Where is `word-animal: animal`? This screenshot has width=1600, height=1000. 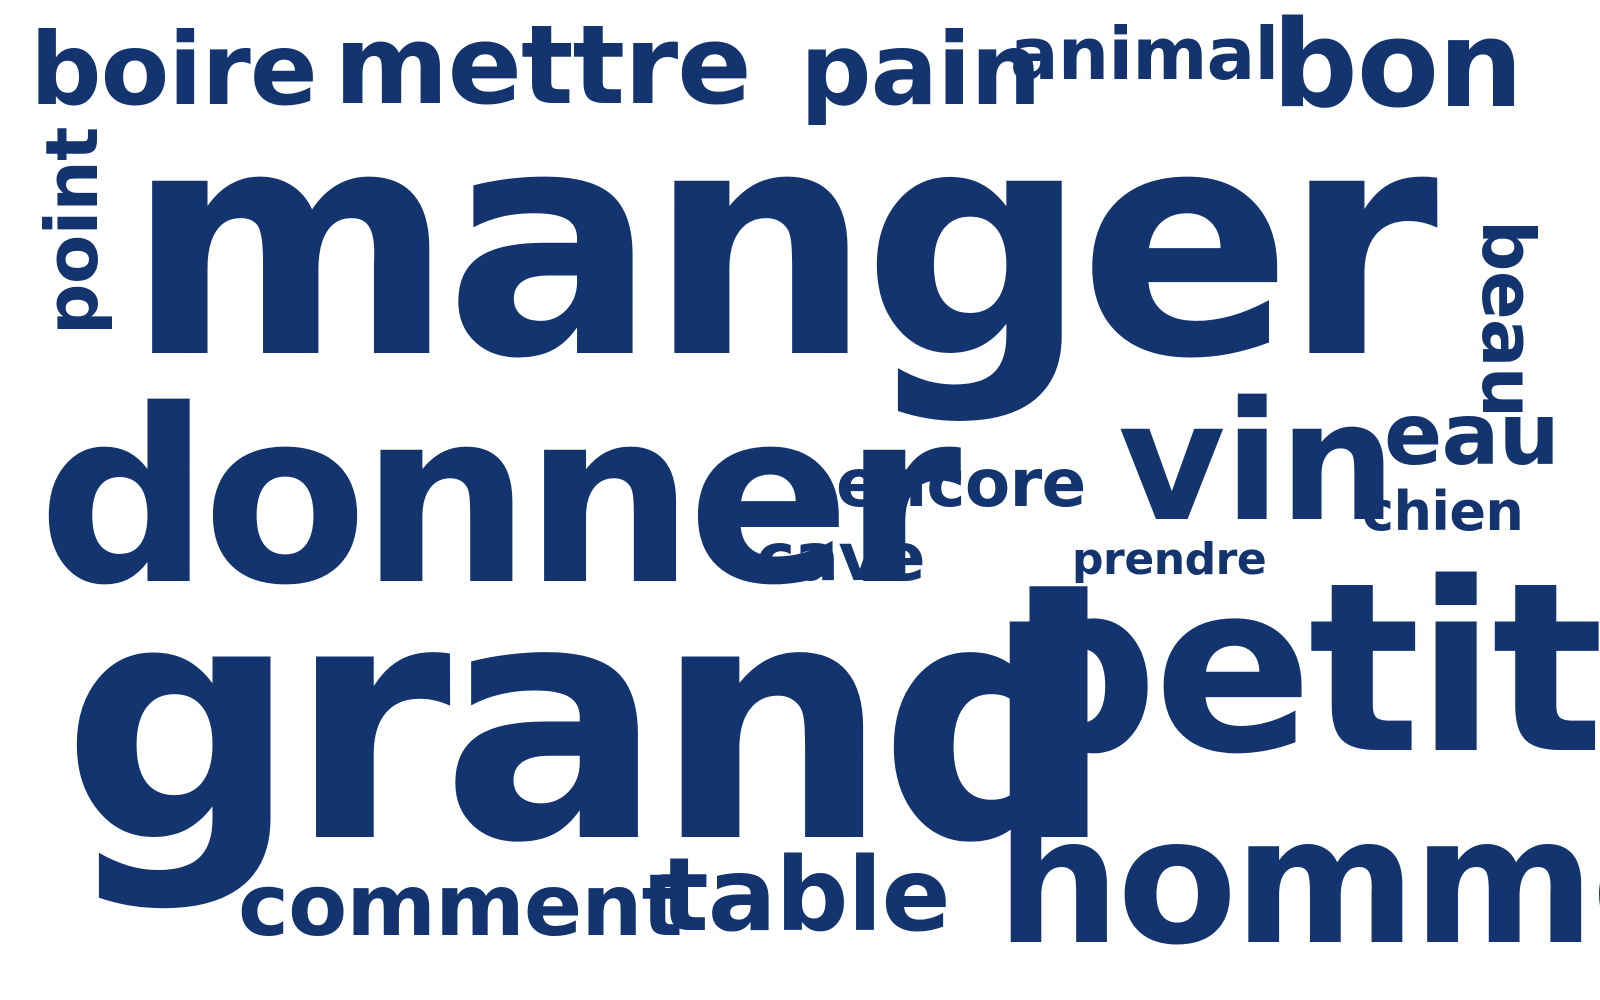 word-animal: animal is located at coordinates (1144, 54).